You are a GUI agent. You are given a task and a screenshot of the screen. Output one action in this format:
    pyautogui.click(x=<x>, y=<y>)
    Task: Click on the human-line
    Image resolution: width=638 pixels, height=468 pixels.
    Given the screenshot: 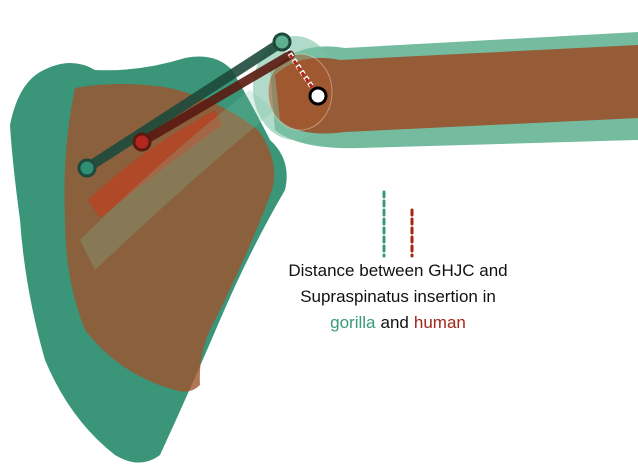 What is the action you would take?
    pyautogui.click(x=216, y=98)
    